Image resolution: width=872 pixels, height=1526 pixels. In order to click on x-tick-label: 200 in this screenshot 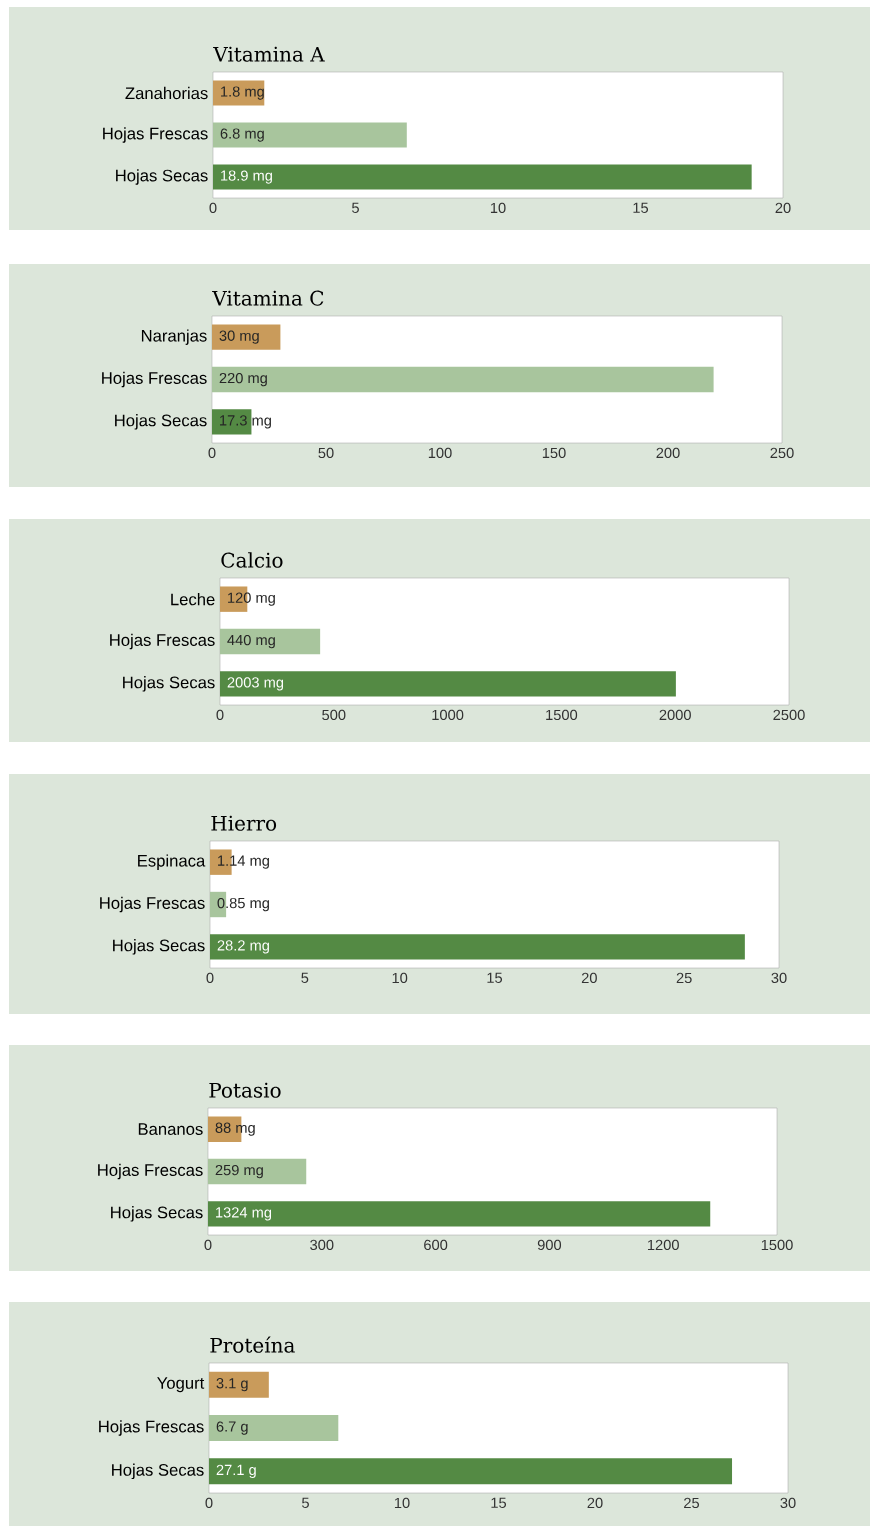, I will do `click(668, 453)`.